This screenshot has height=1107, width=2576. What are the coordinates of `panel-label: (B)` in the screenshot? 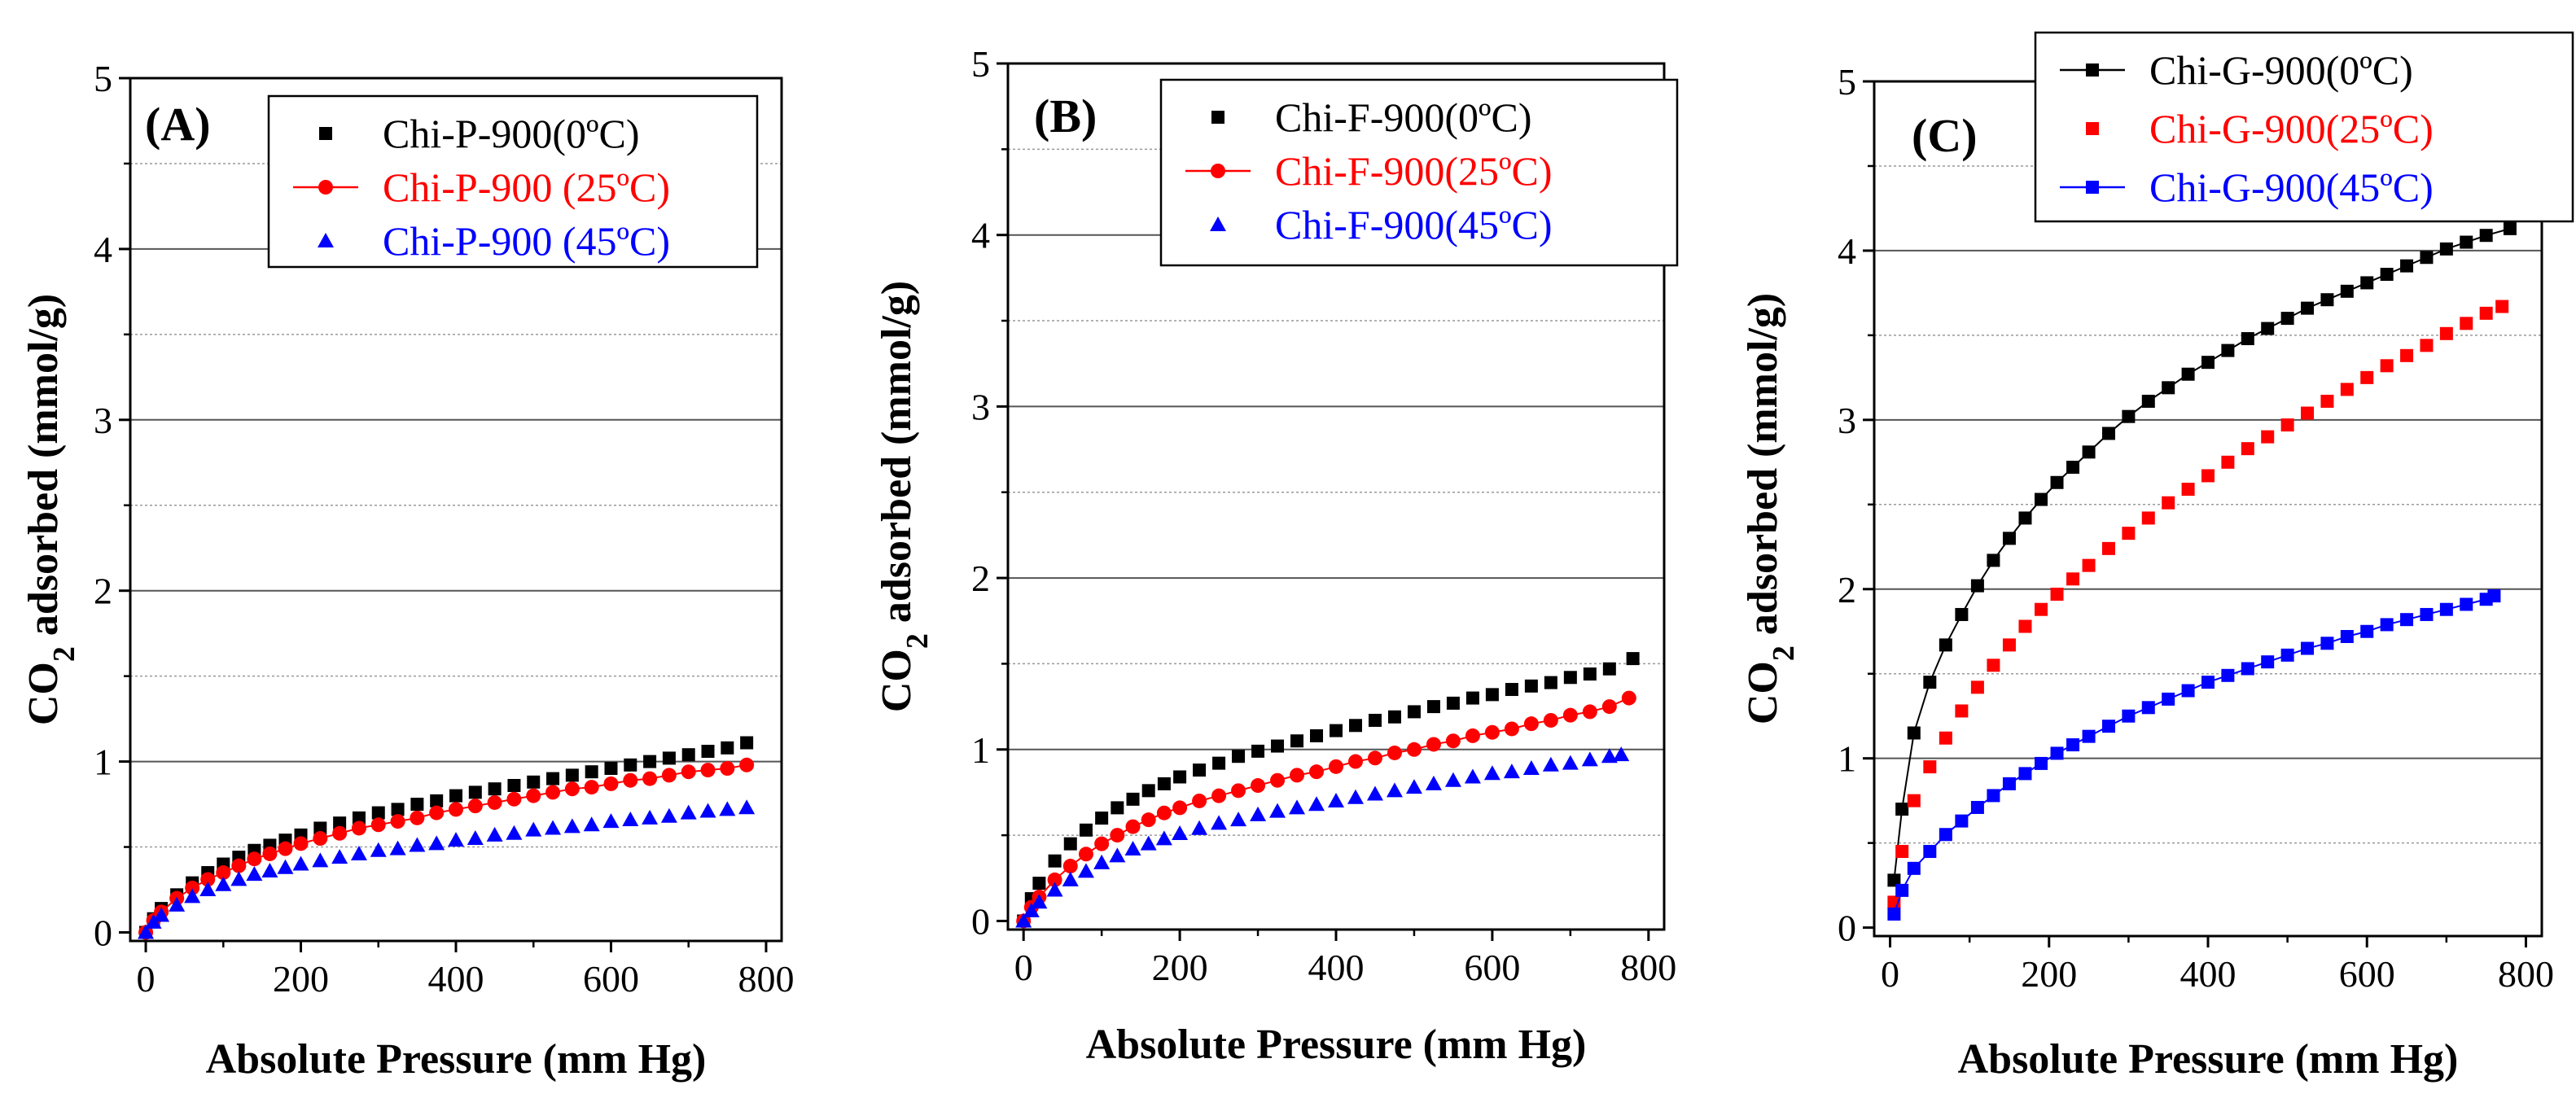 It's located at (1065, 116).